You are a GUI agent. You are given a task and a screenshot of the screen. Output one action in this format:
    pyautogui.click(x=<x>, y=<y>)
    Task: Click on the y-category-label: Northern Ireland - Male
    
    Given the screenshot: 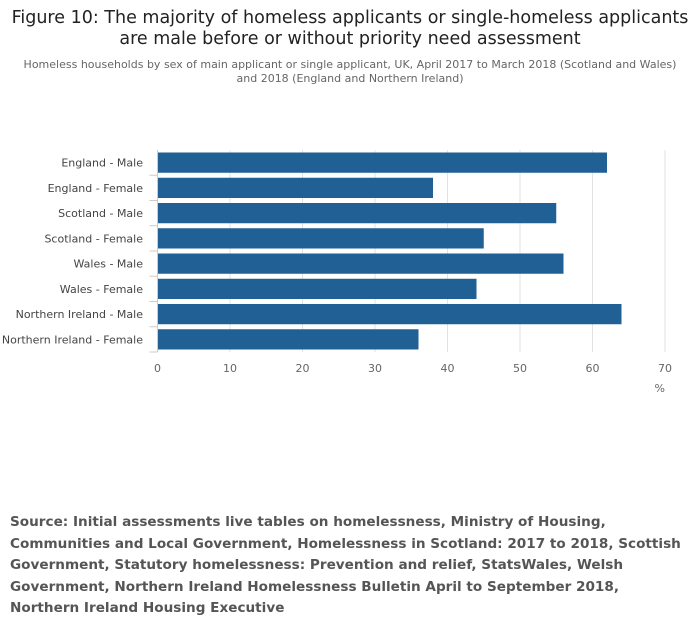 What is the action you would take?
    pyautogui.click(x=80, y=314)
    